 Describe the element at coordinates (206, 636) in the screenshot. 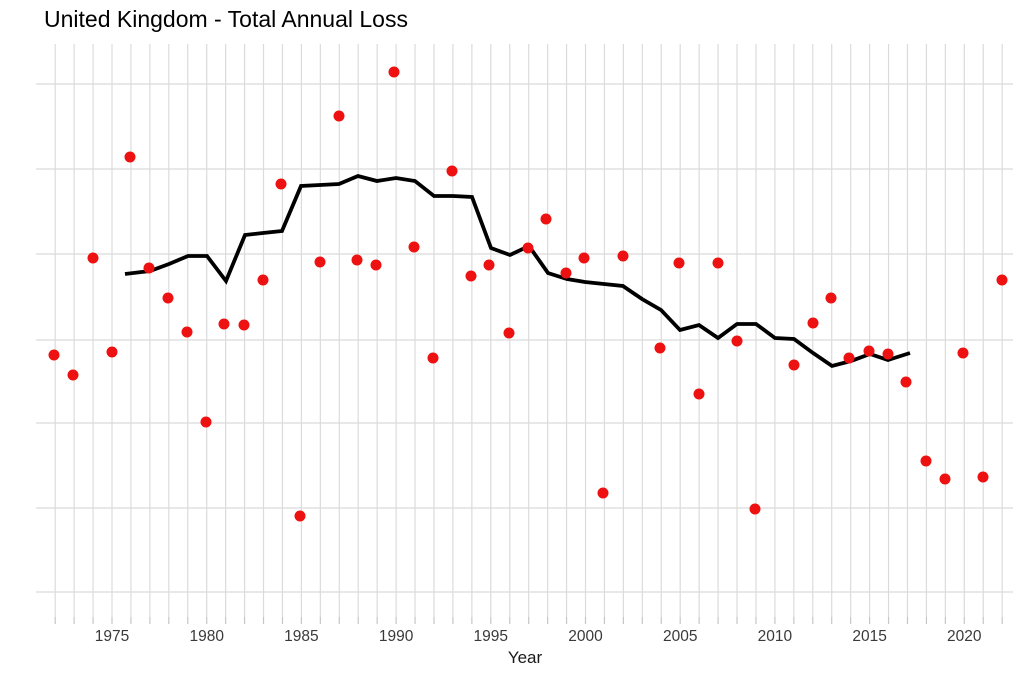

I see `x-tick-label: 1980` at that location.